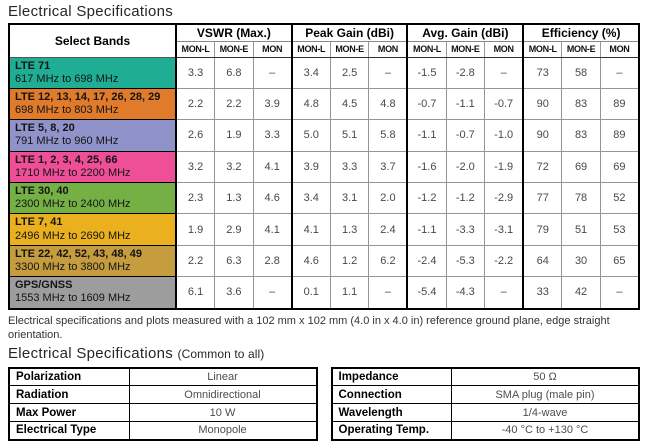  What do you see at coordinates (310, 261) in the screenshot?
I see `value-cell: 4.6` at bounding box center [310, 261].